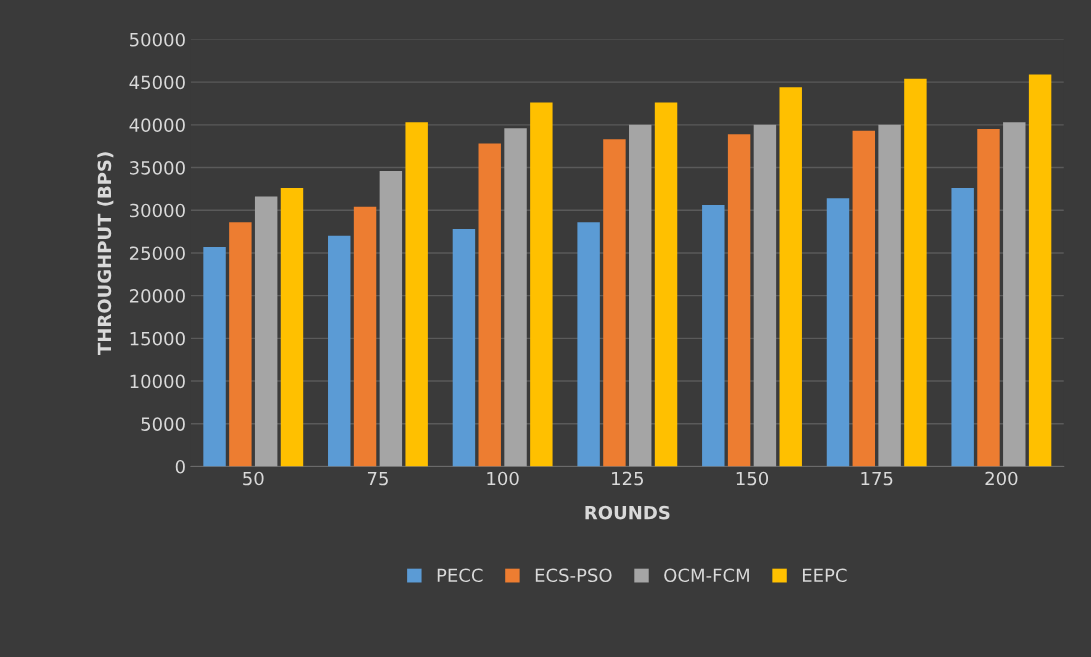  What do you see at coordinates (157, 296) in the screenshot?
I see `y-tick-label: 20000` at bounding box center [157, 296].